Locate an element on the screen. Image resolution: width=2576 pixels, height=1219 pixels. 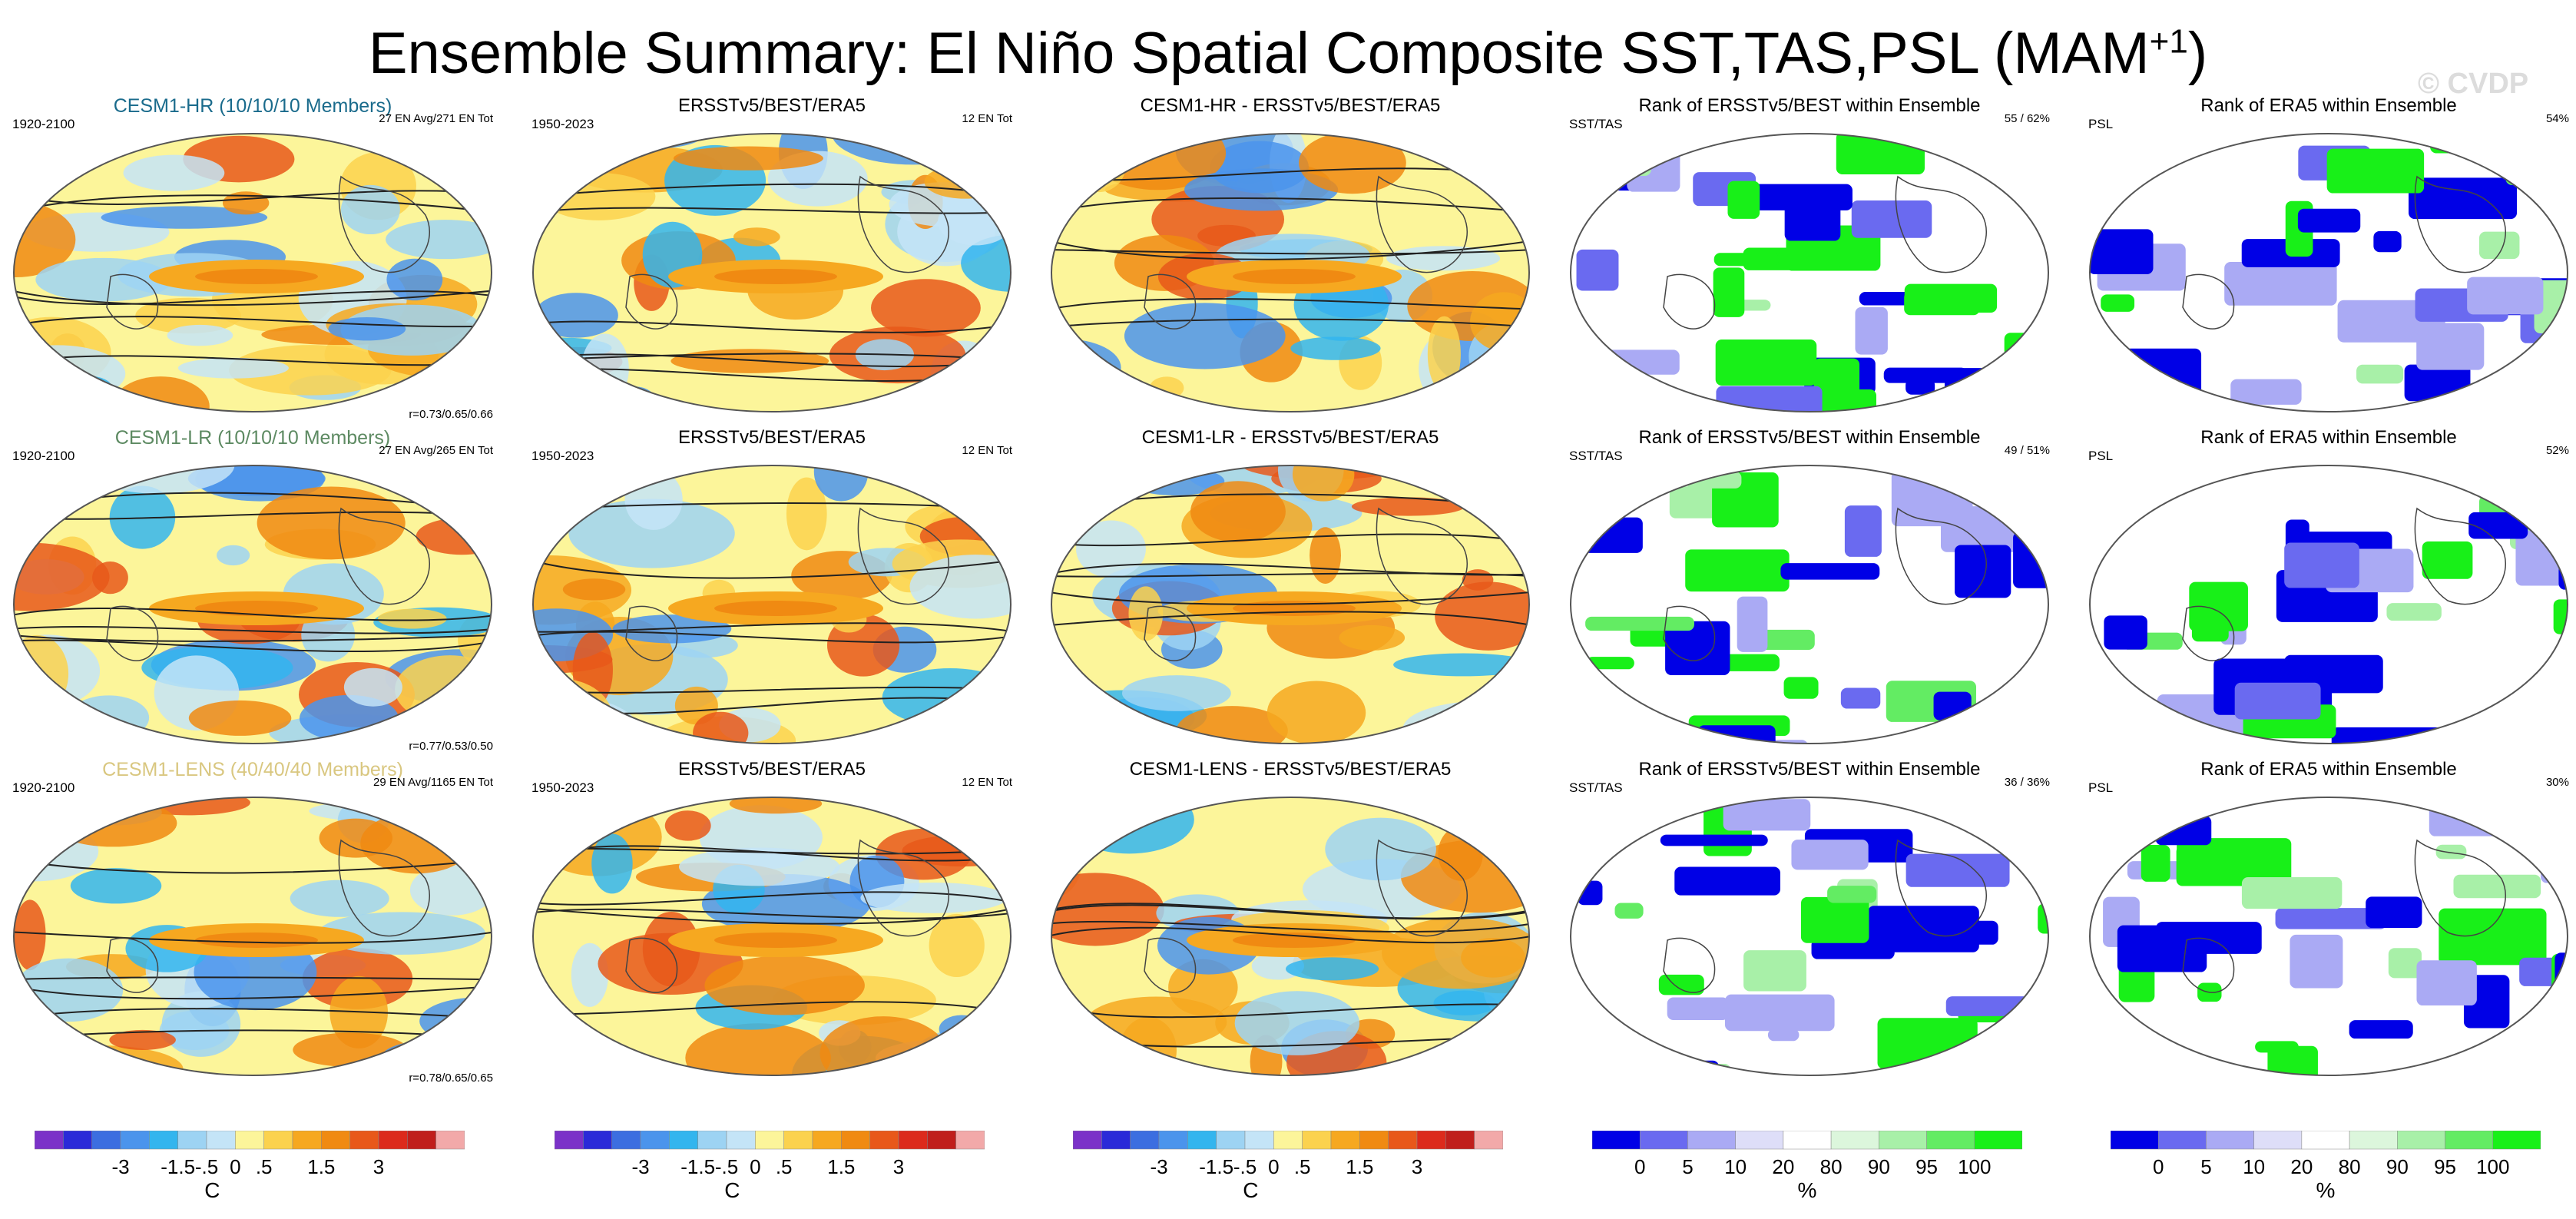
panel-right-label: 27 EN Avg/265 EN Tot is located at coordinates (436, 450).